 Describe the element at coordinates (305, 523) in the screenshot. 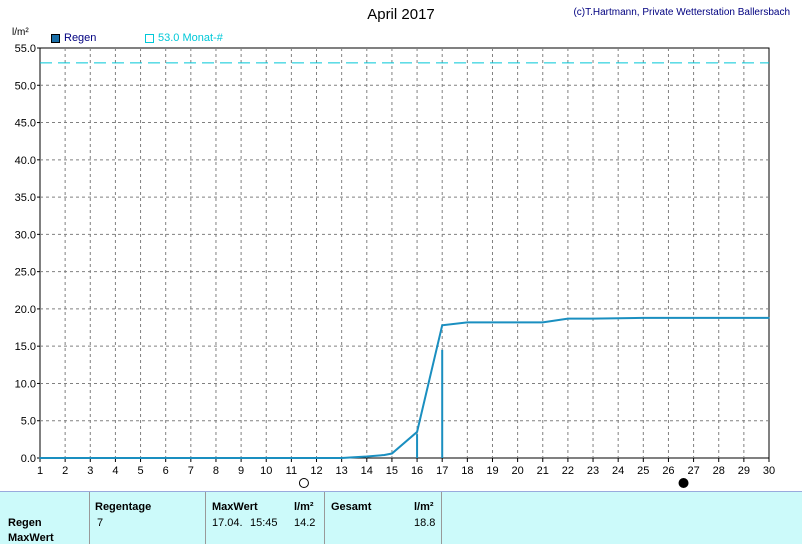

I see `stats-max-value: 14.2` at that location.